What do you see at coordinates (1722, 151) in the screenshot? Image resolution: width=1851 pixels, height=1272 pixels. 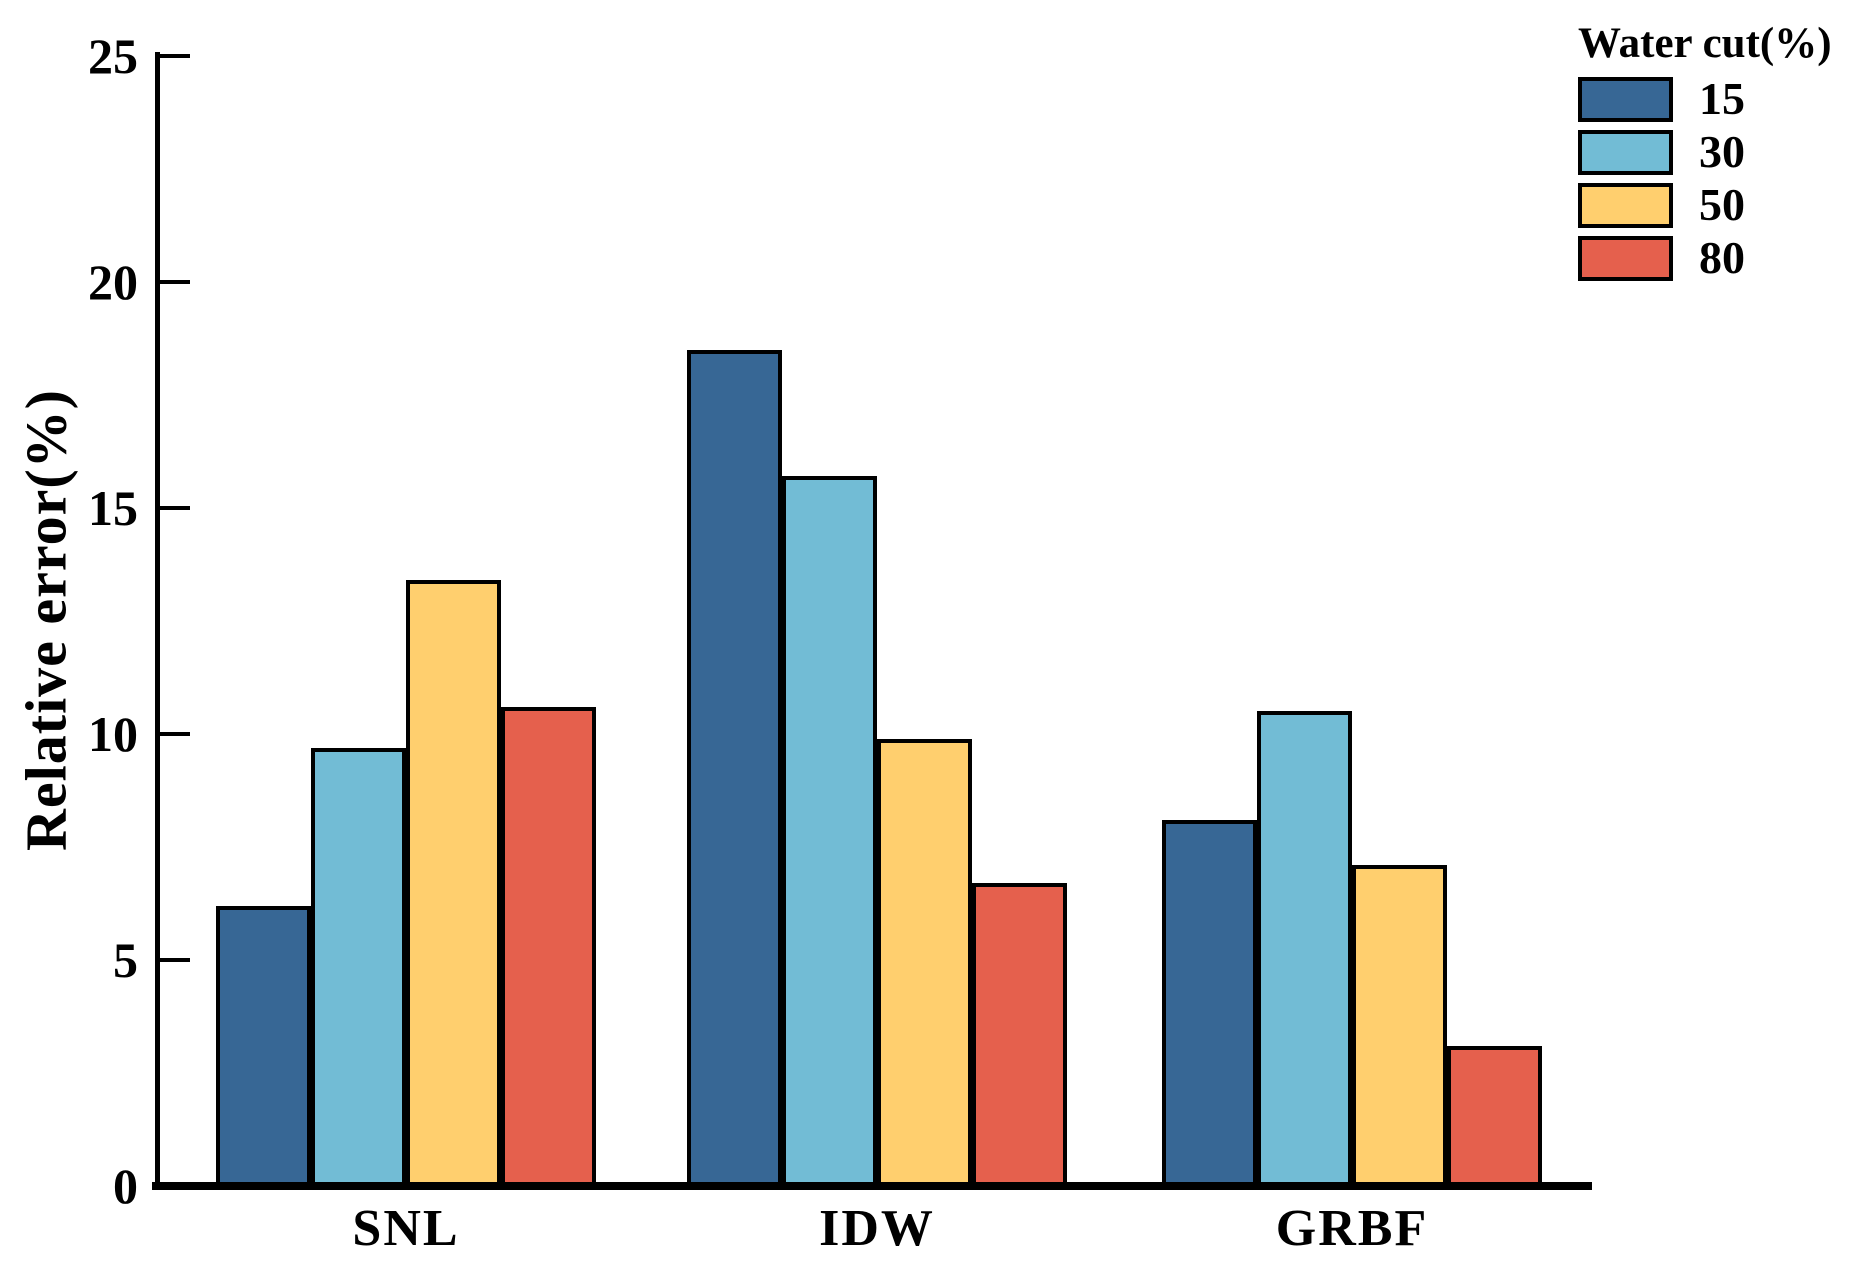 I see `legend-label-30: 30` at bounding box center [1722, 151].